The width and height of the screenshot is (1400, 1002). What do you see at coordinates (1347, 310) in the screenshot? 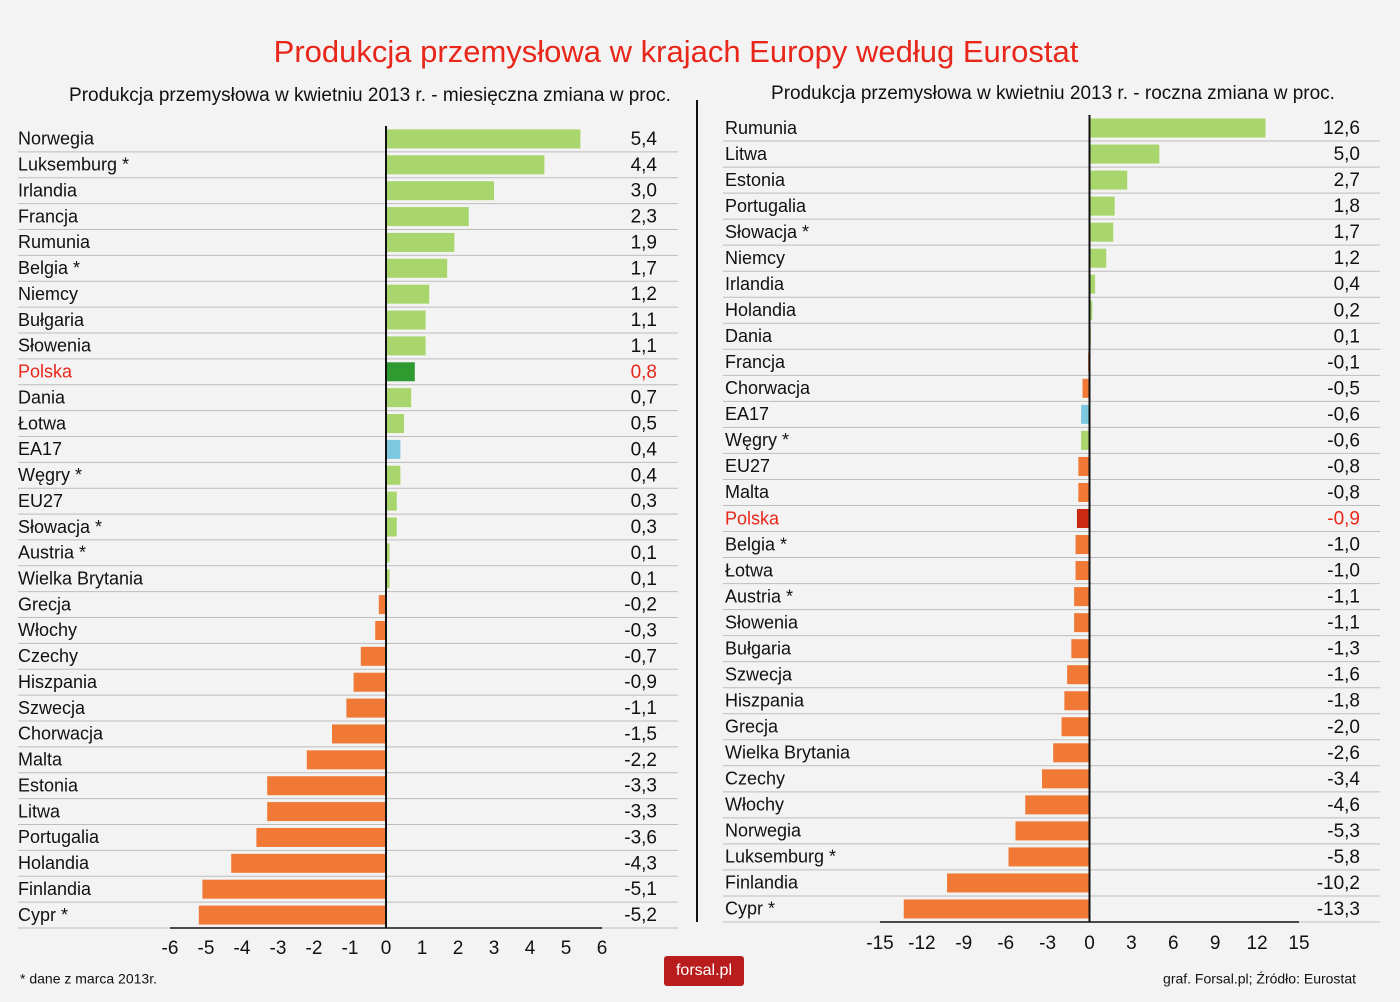
I see `value-label: 0,2` at bounding box center [1347, 310].